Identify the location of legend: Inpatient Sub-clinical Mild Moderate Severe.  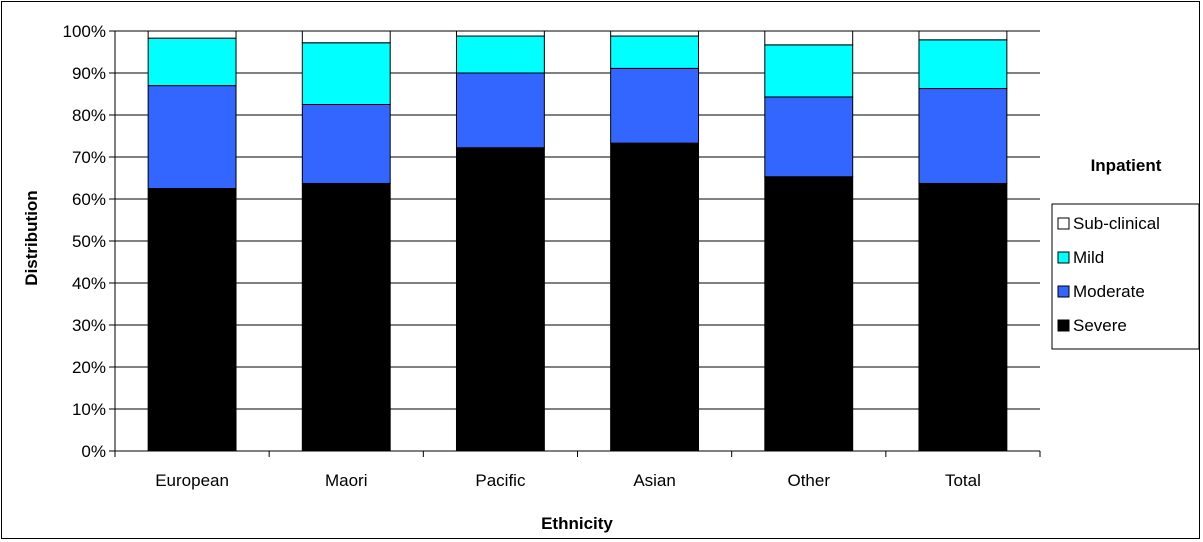
(1125, 253).